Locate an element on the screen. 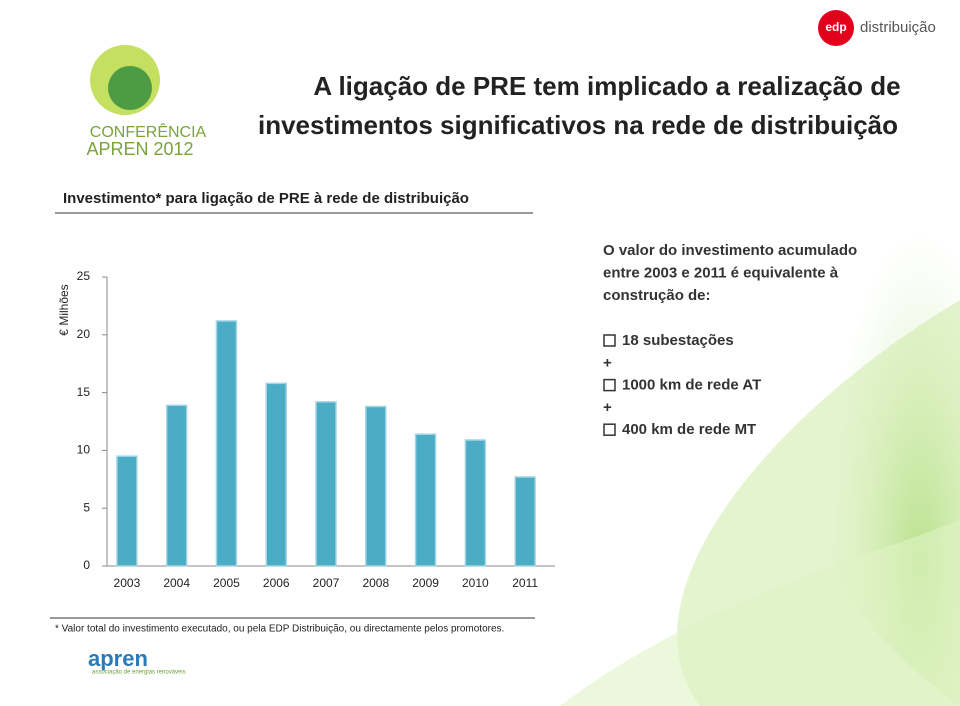 Image resolution: width=960 pixels, height=706 pixels. side-intro: O valor do investimento acumulado is located at coordinates (730, 250).